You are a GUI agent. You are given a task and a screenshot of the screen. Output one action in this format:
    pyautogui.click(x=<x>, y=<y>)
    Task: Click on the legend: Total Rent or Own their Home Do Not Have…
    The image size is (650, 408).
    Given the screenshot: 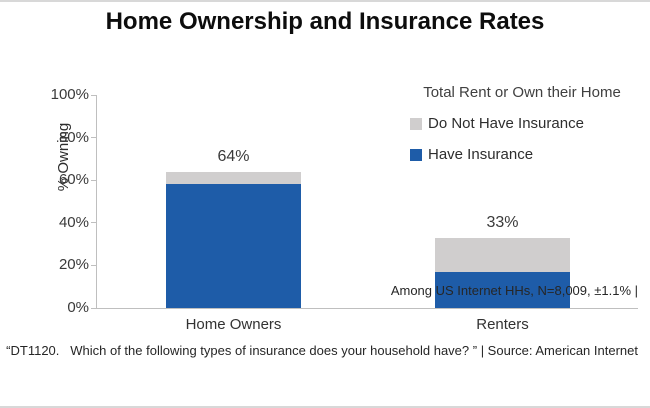 What is the action you would take?
    pyautogui.click(x=522, y=123)
    